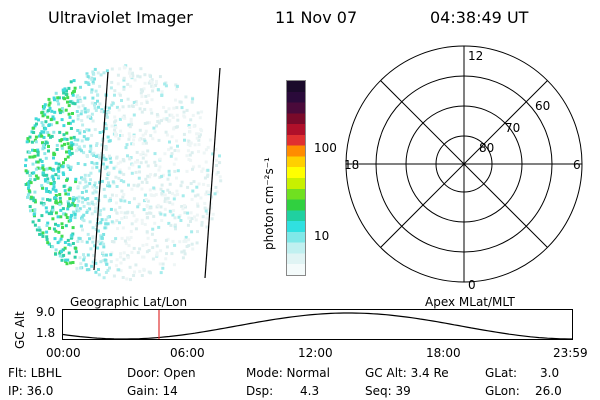 Image resolution: width=600 pixels, height=400 pixels. I want to click on info-glon-value: 26.0, so click(548, 391).